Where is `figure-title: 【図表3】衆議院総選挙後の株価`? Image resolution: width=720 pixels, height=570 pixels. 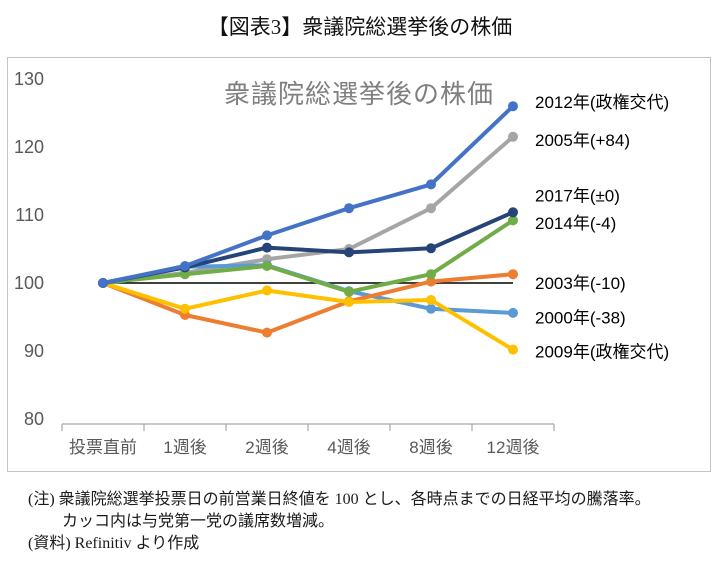
figure-title: 【図表3】衆議院総選挙後の株価 is located at coordinates (360, 27).